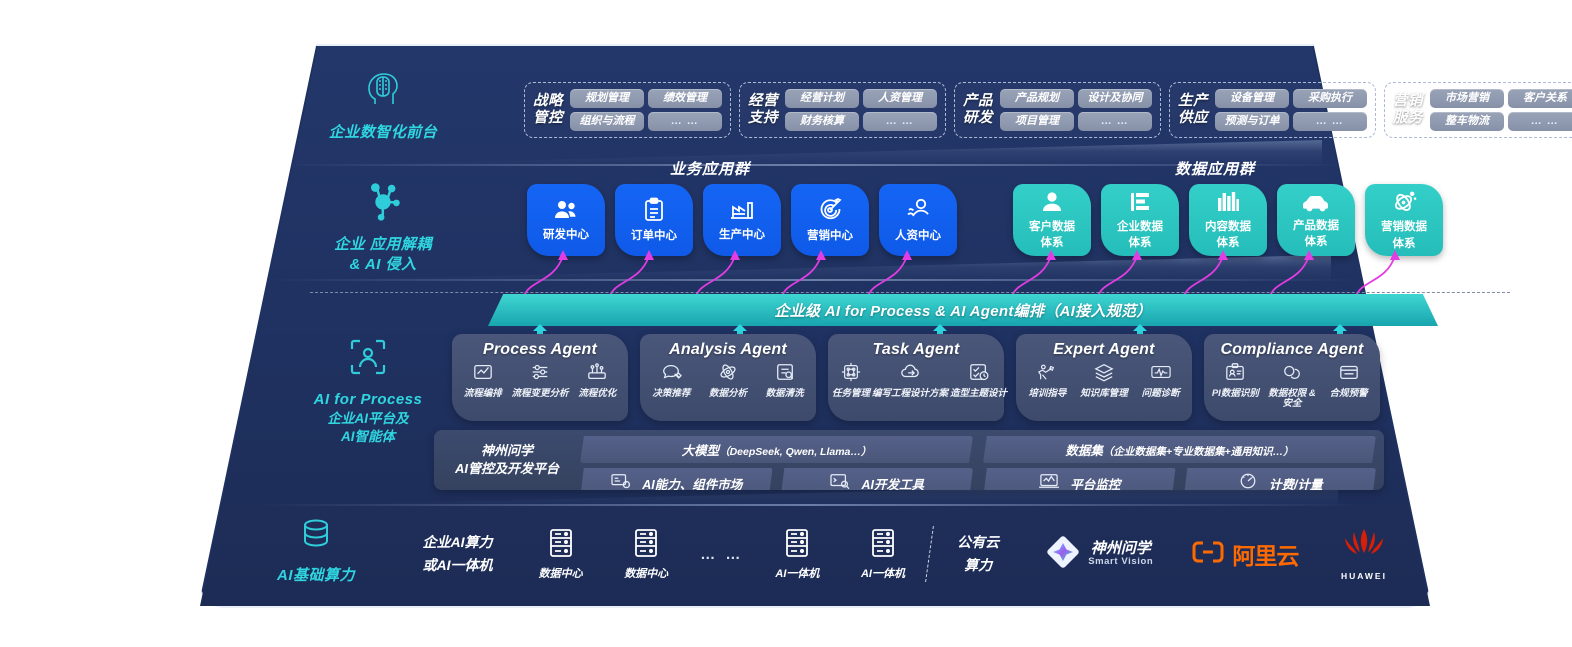  I want to click on agent-feature: 造型主题设计, so click(978, 380).